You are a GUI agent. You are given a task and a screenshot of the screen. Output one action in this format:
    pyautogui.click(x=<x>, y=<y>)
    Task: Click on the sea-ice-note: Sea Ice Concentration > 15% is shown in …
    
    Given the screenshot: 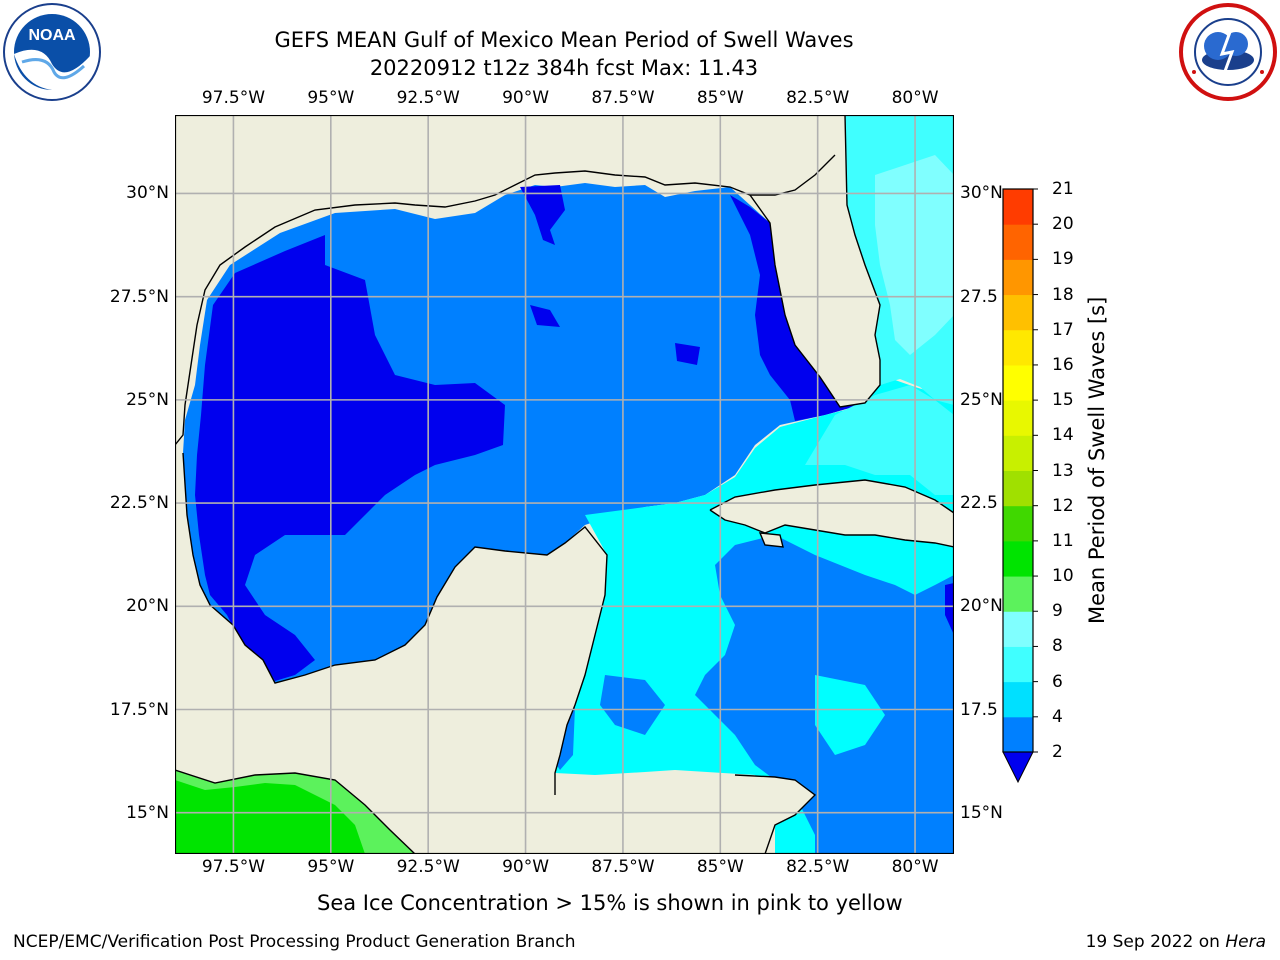 What is the action you would take?
    pyautogui.click(x=610, y=903)
    